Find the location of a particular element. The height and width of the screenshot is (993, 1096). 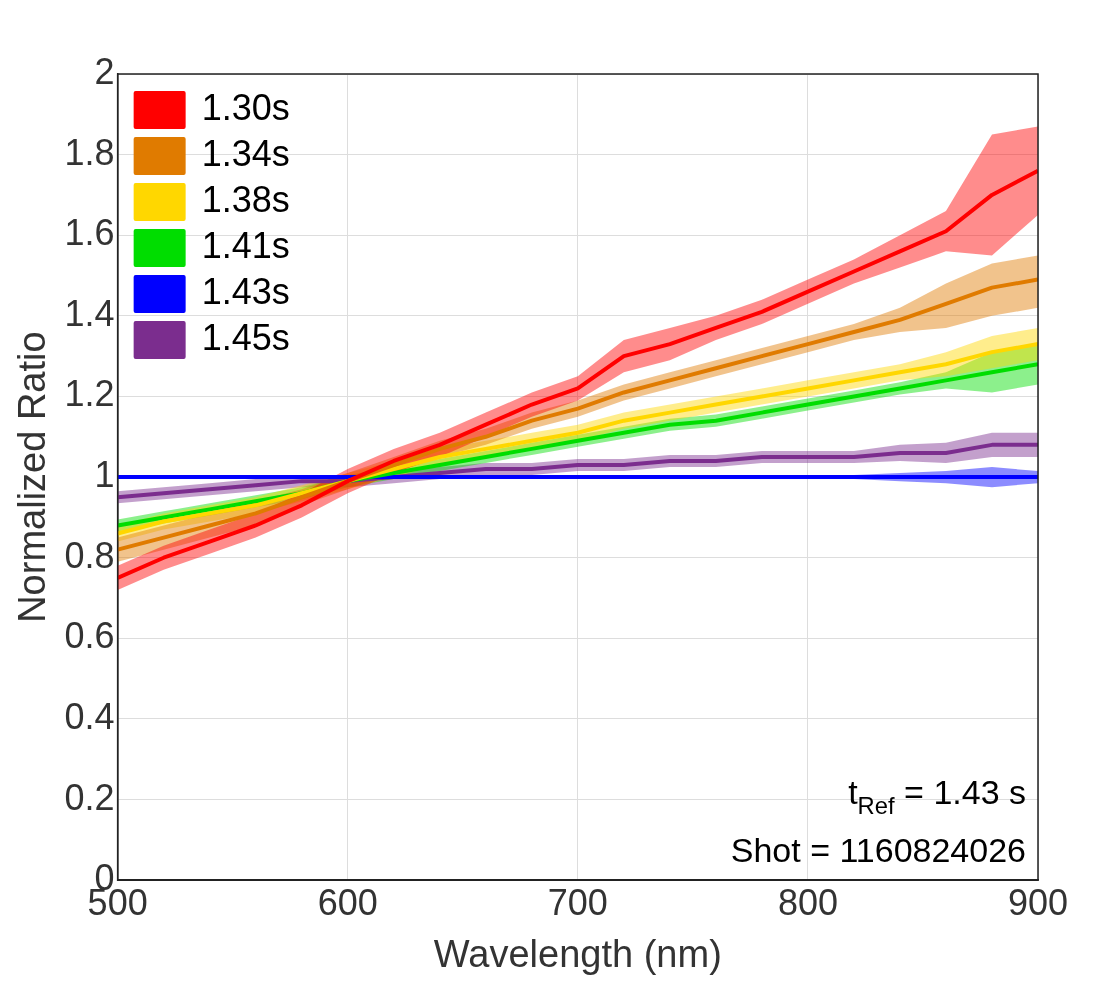

legend-label: 1.45s is located at coordinates (245, 337).